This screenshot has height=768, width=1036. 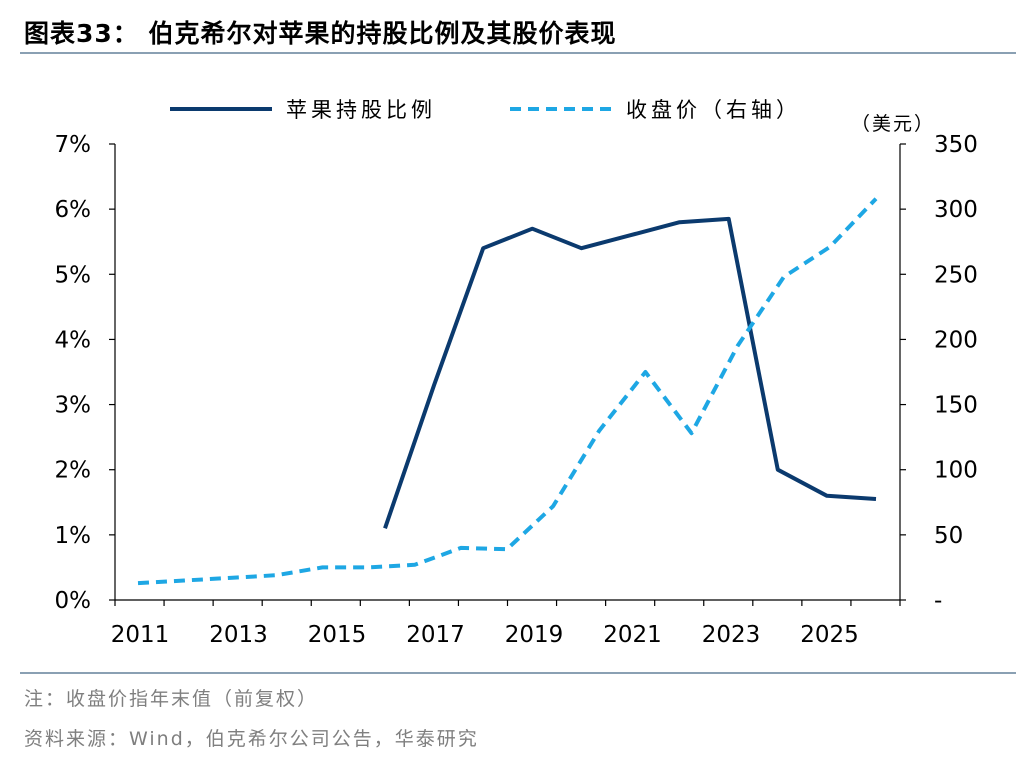 What do you see at coordinates (73, 406) in the screenshot?
I see `y-left-tick-label: 3%` at bounding box center [73, 406].